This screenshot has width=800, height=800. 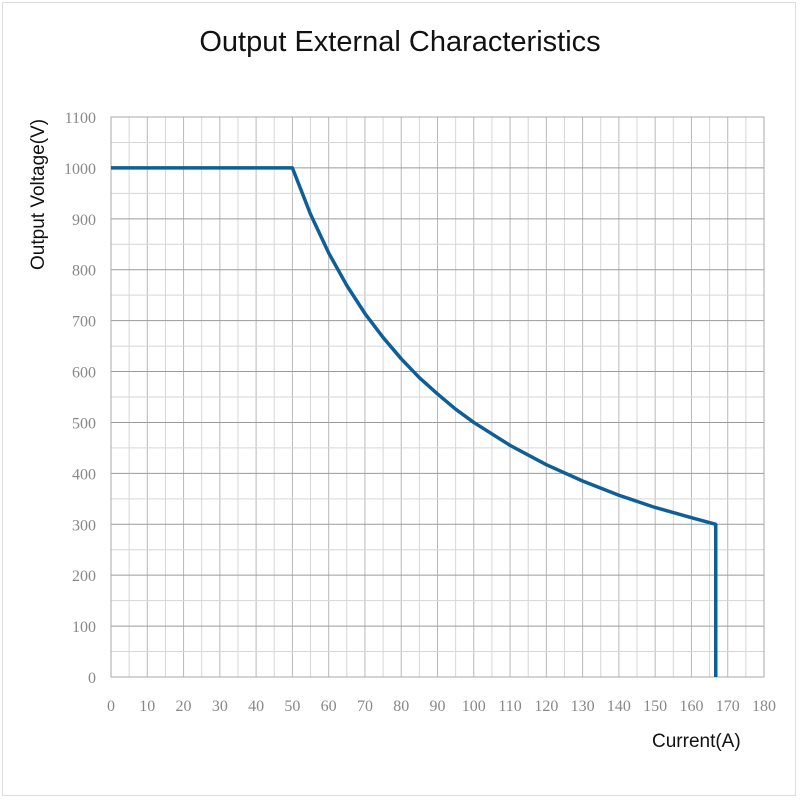 What do you see at coordinates (84, 373) in the screenshot?
I see `y-tick-label: 600` at bounding box center [84, 373].